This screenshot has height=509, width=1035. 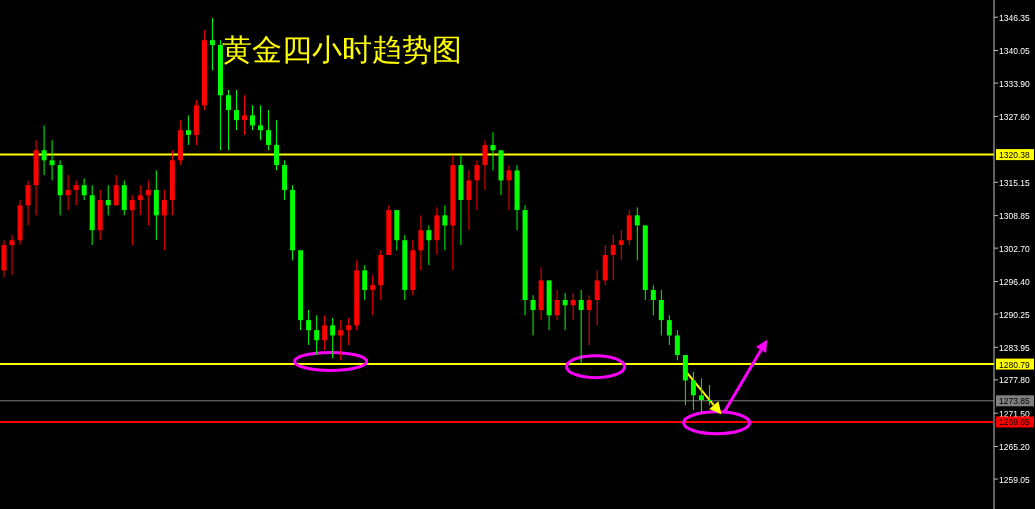 I want to click on y-tick-label: 1315.15, so click(x=1014, y=182).